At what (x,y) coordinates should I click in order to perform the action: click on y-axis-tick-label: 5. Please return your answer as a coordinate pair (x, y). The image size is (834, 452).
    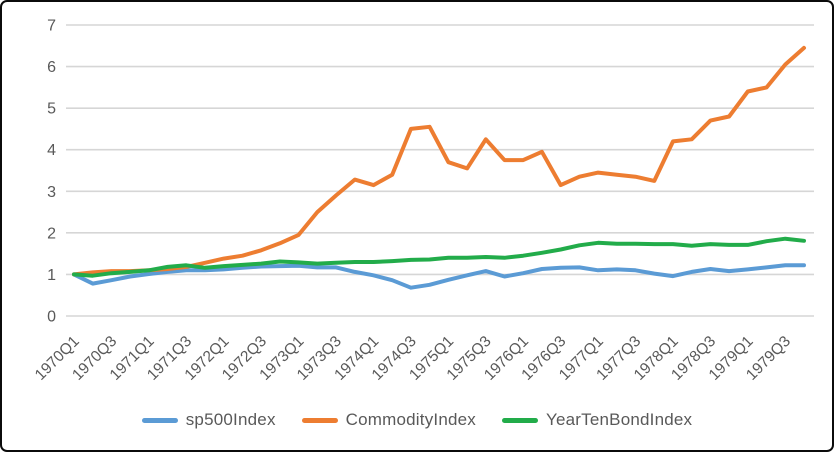
    Looking at the image, I should click on (51, 109).